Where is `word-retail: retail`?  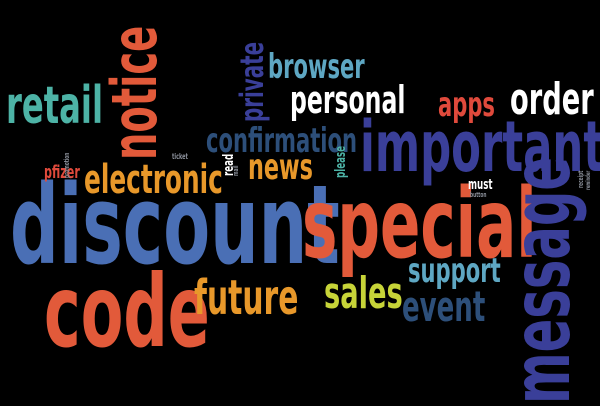 word-retail: retail is located at coordinates (55, 106).